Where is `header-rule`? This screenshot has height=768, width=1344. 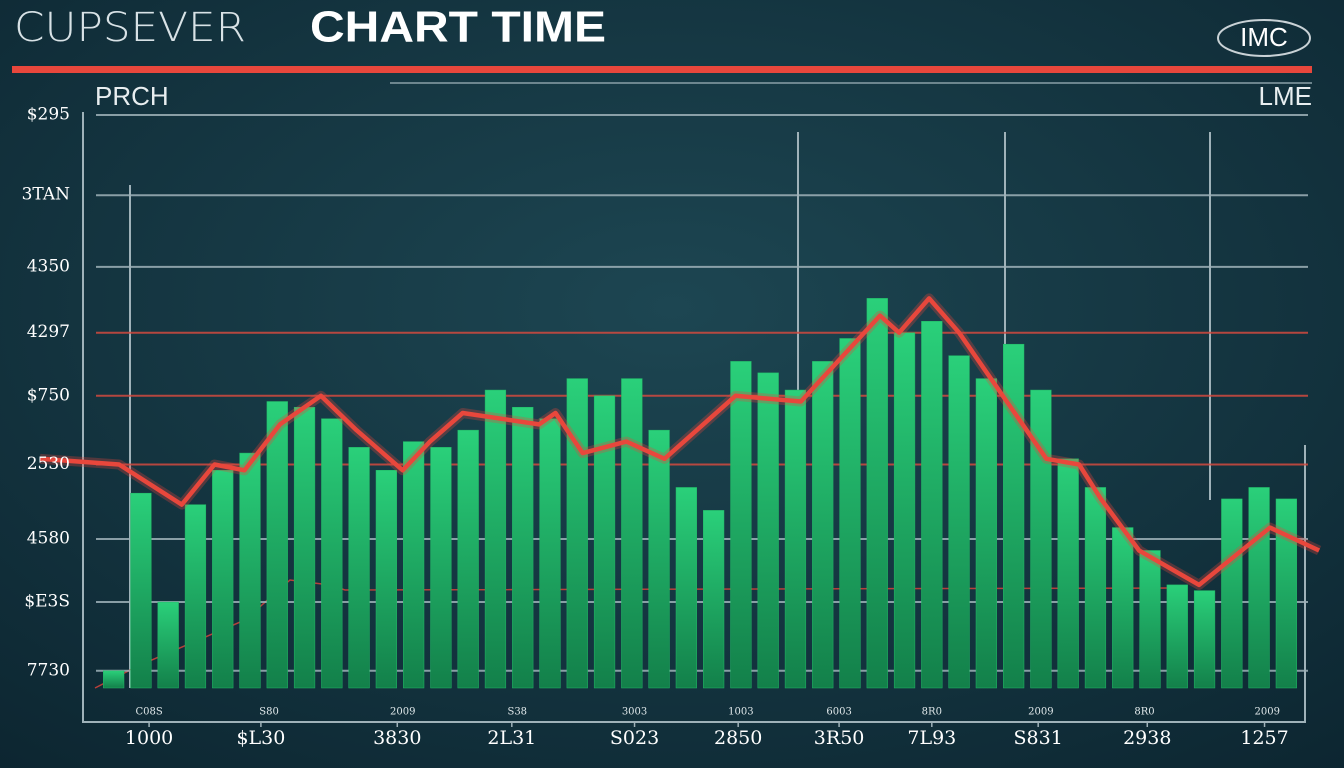
header-rule is located at coordinates (662, 69).